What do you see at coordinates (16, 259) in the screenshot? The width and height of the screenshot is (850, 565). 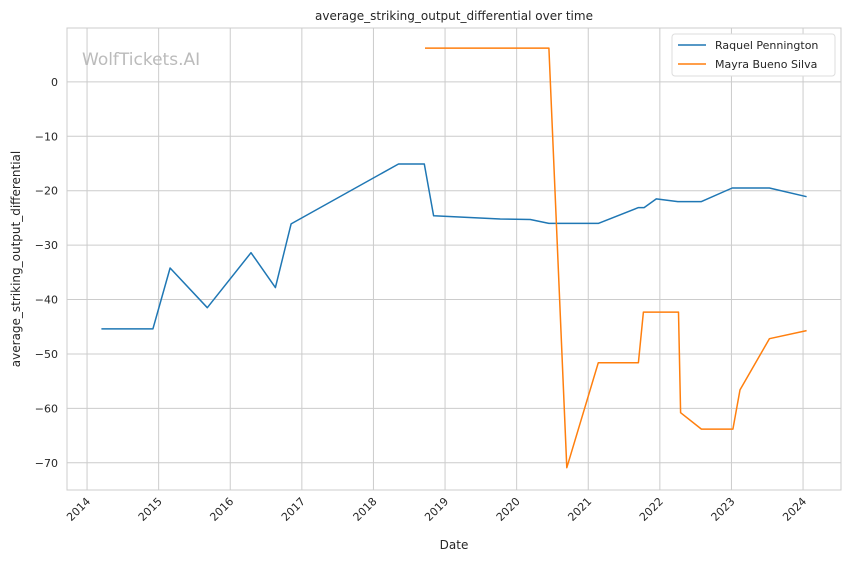 I see `y-axis-label: average_striking_output_differential` at bounding box center [16, 259].